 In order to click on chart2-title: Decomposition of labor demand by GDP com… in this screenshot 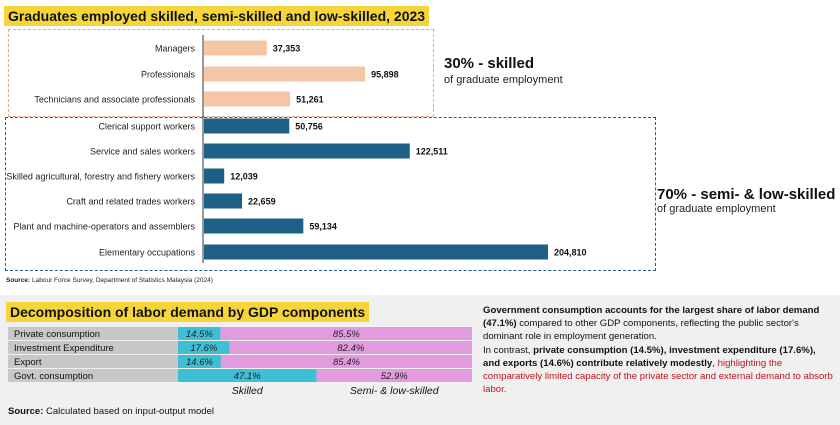, I will do `click(188, 312)`.